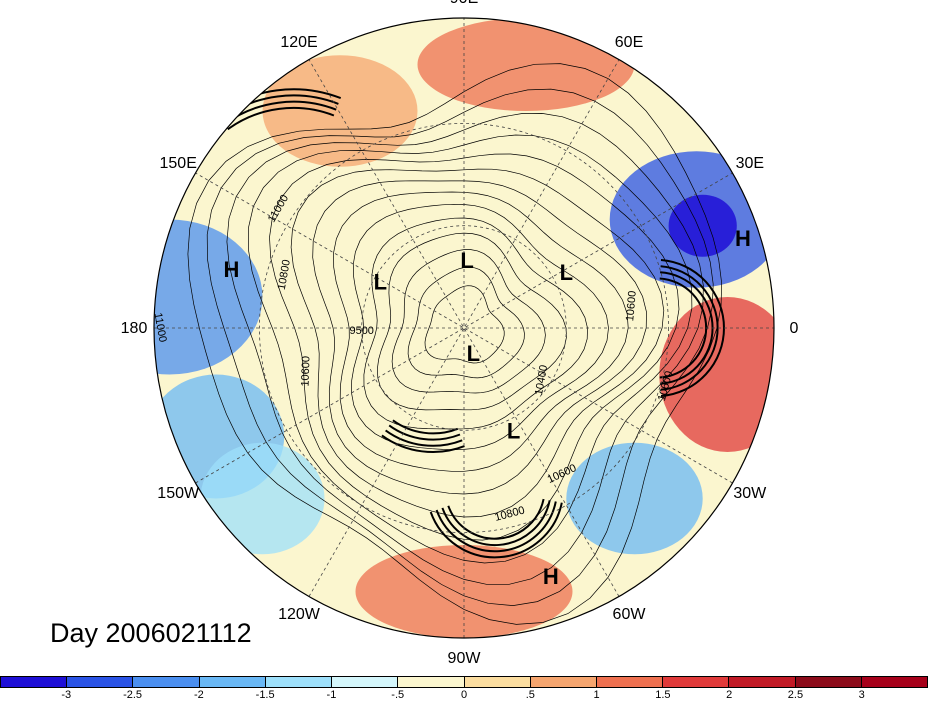 The height and width of the screenshot is (702, 928). What do you see at coordinates (178, 163) in the screenshot?
I see `longitude-label: 150E` at bounding box center [178, 163].